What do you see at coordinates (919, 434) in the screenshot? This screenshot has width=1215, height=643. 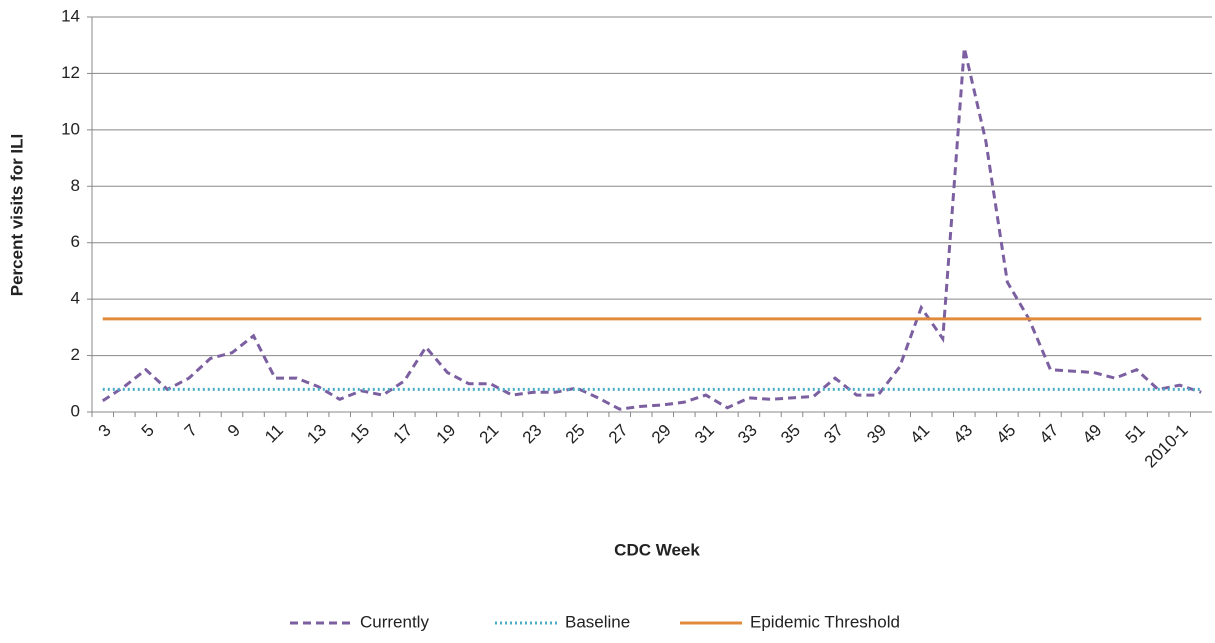 I see `x-tick-label: 41` at bounding box center [919, 434].